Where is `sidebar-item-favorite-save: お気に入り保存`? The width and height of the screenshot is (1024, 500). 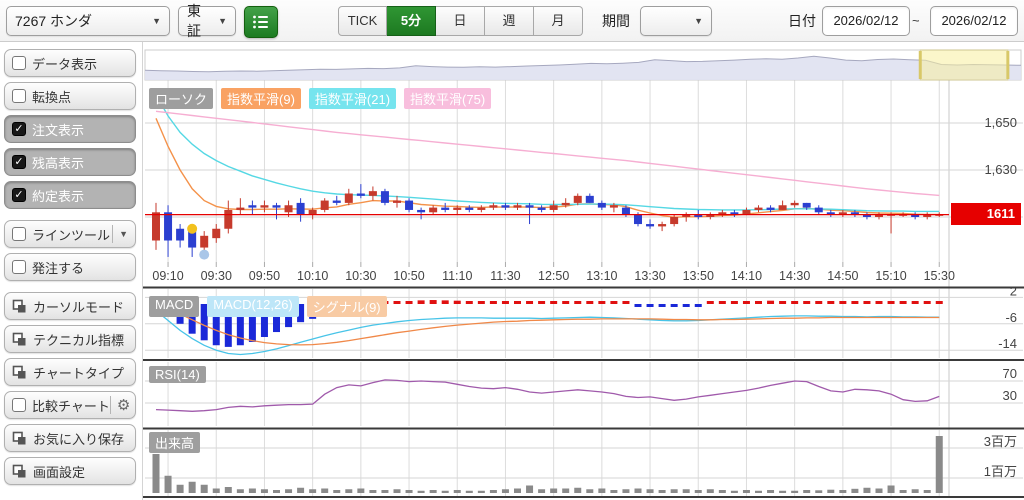 sidebar-item-favorite-save: お気に入り保存 is located at coordinates (70, 438).